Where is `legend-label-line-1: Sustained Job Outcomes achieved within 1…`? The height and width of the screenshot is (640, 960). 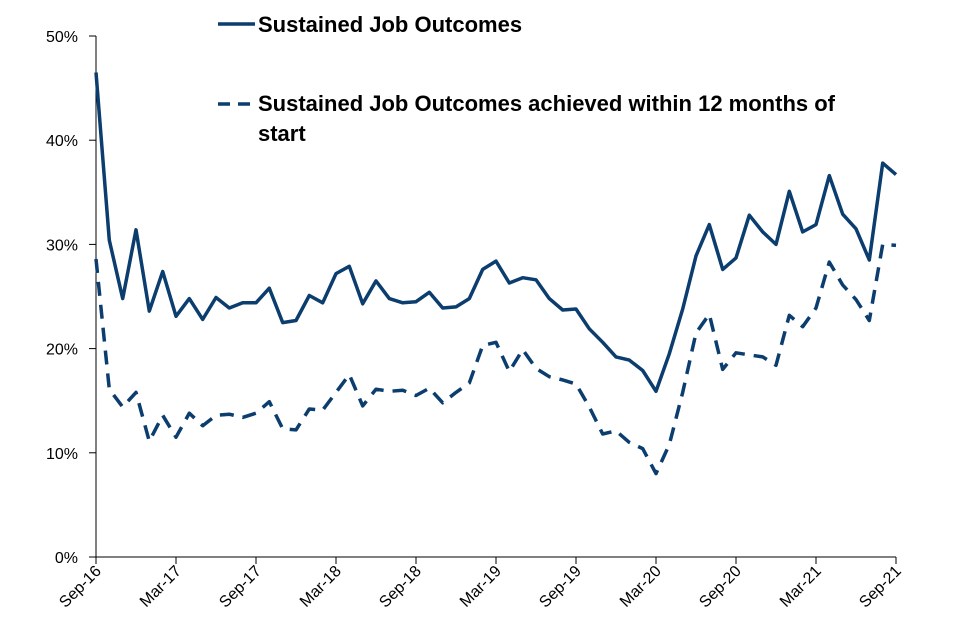 legend-label-line-1: Sustained Job Outcomes achieved within 1… is located at coordinates (547, 103).